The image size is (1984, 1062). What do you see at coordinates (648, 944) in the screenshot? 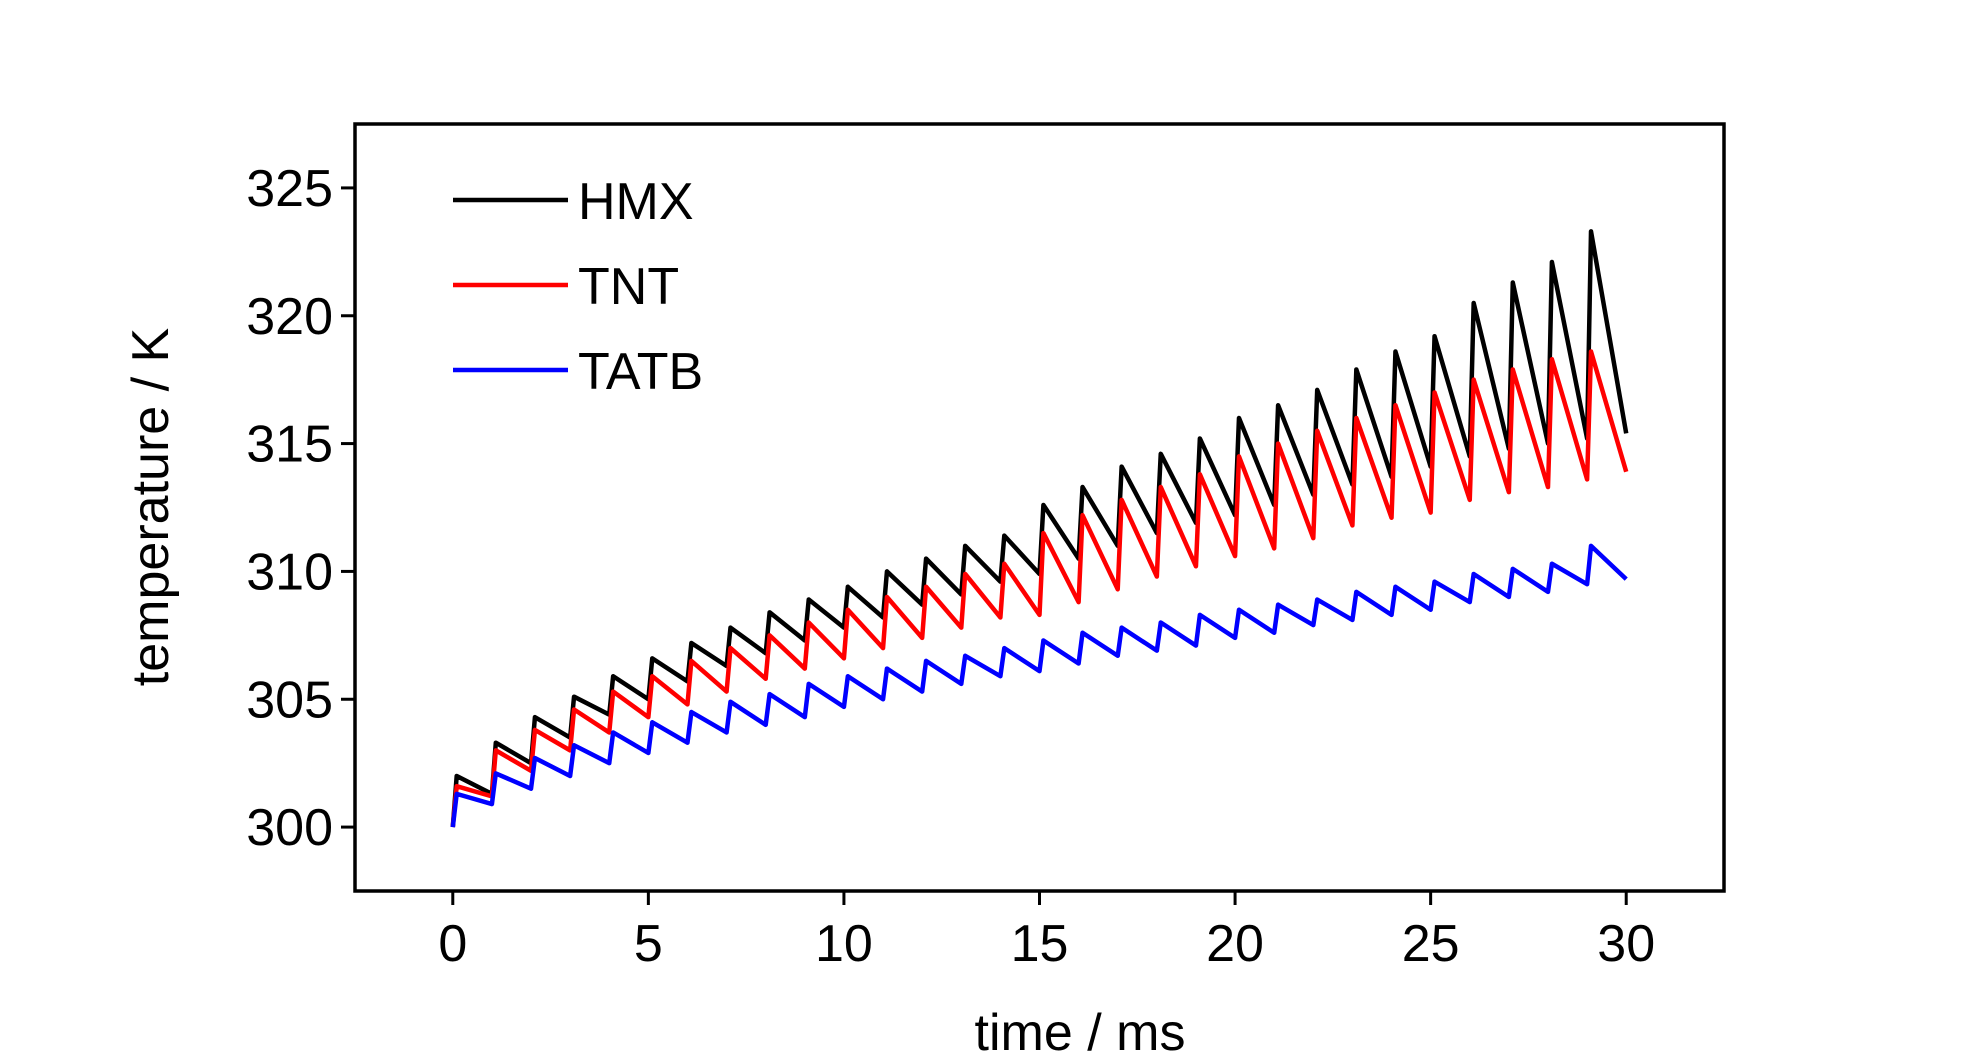
I see `x-tick-label: 5` at bounding box center [648, 944].